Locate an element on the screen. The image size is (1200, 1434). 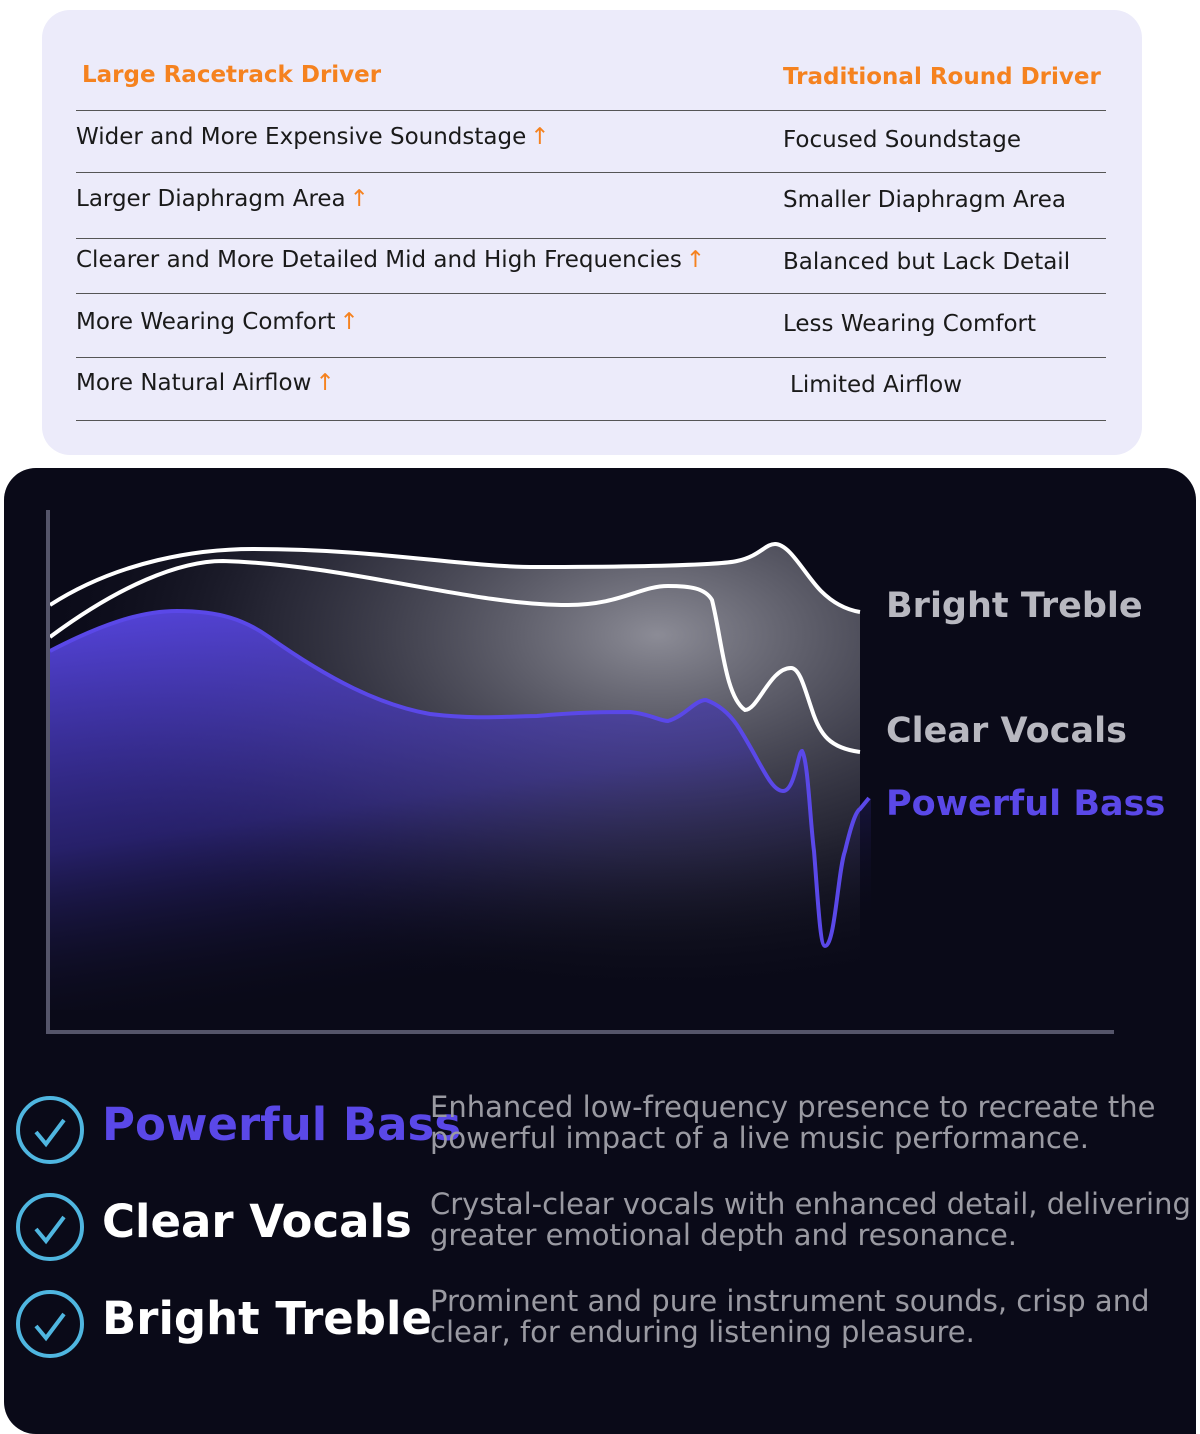
cell-right: Less Wearing Comfort is located at coordinates (909, 324).